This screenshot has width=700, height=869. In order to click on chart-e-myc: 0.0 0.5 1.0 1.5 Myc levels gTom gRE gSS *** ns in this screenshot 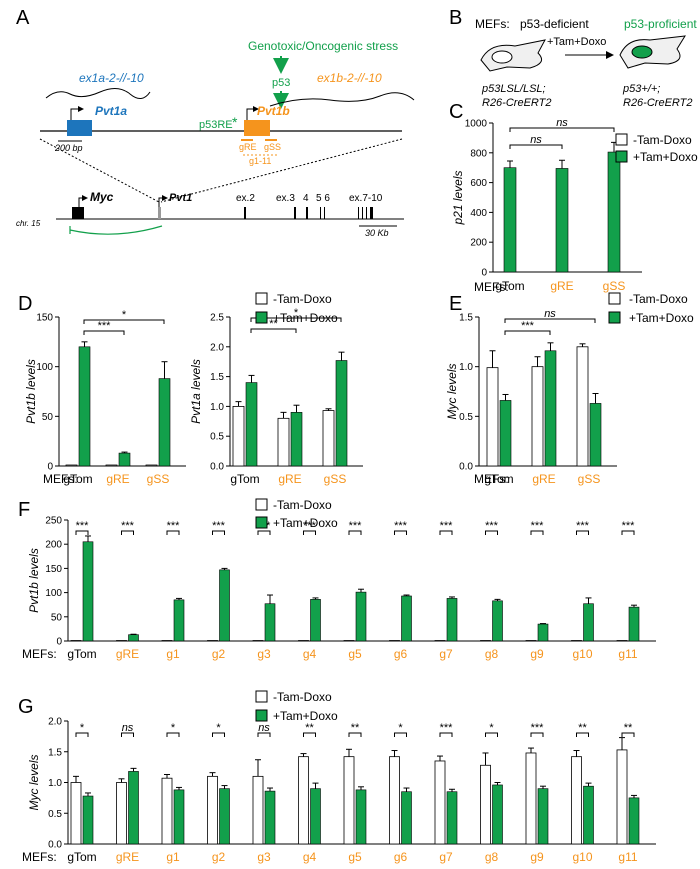, I will do `click(531, 397)`.